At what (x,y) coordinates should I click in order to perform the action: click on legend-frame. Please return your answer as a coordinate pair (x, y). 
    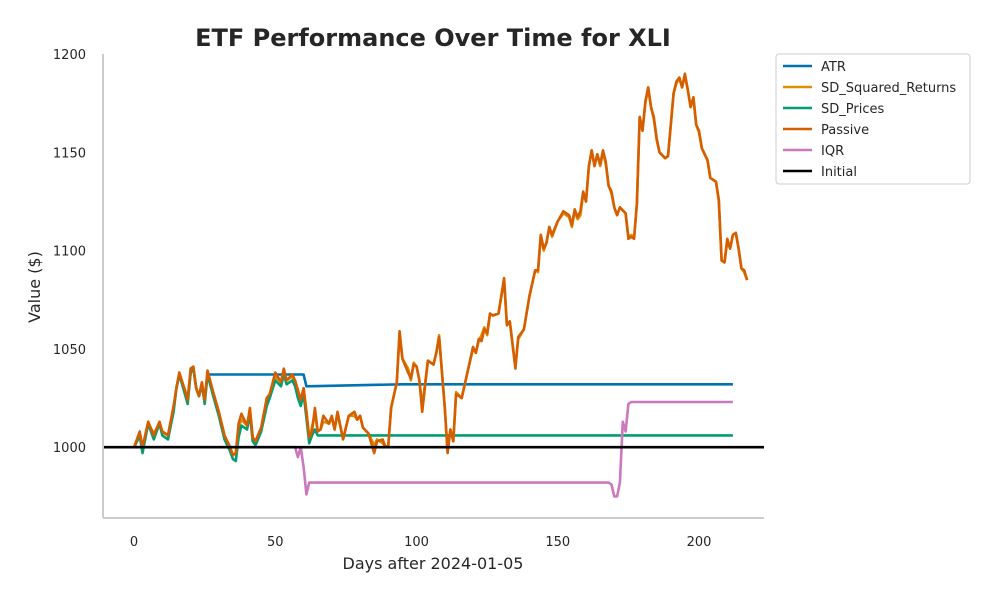
    Looking at the image, I should click on (873, 119).